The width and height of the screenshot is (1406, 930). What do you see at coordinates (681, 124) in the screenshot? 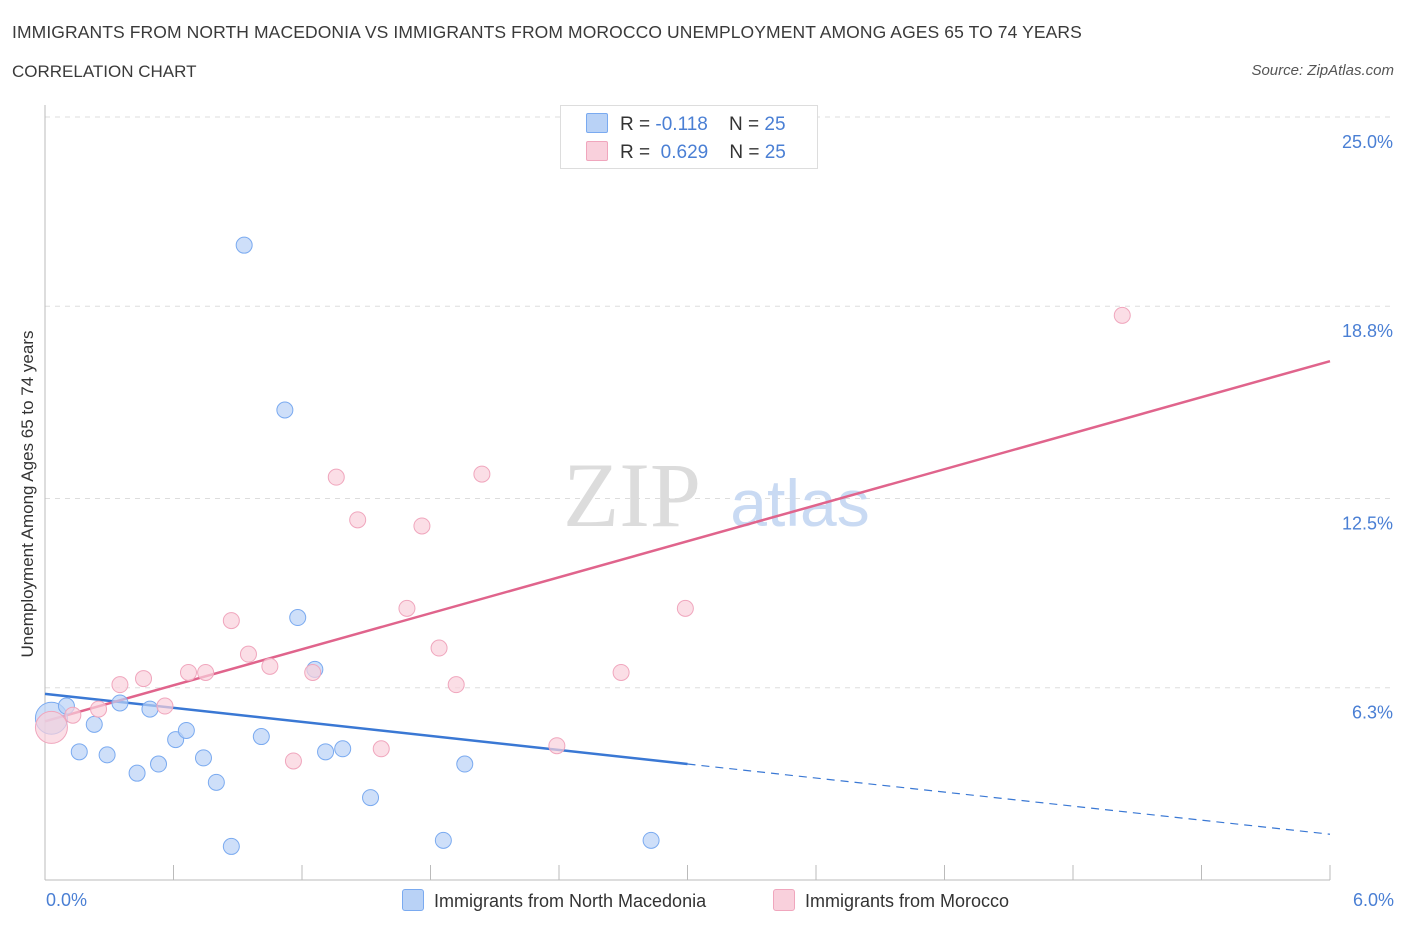
I see `stats-r-value: -0.118` at bounding box center [681, 124].